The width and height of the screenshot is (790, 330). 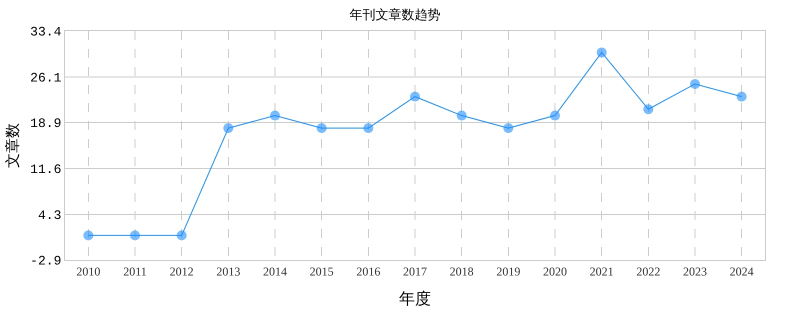 What do you see at coordinates (46, 261) in the screenshot?
I see `y-tick-label: -2.9` at bounding box center [46, 261].